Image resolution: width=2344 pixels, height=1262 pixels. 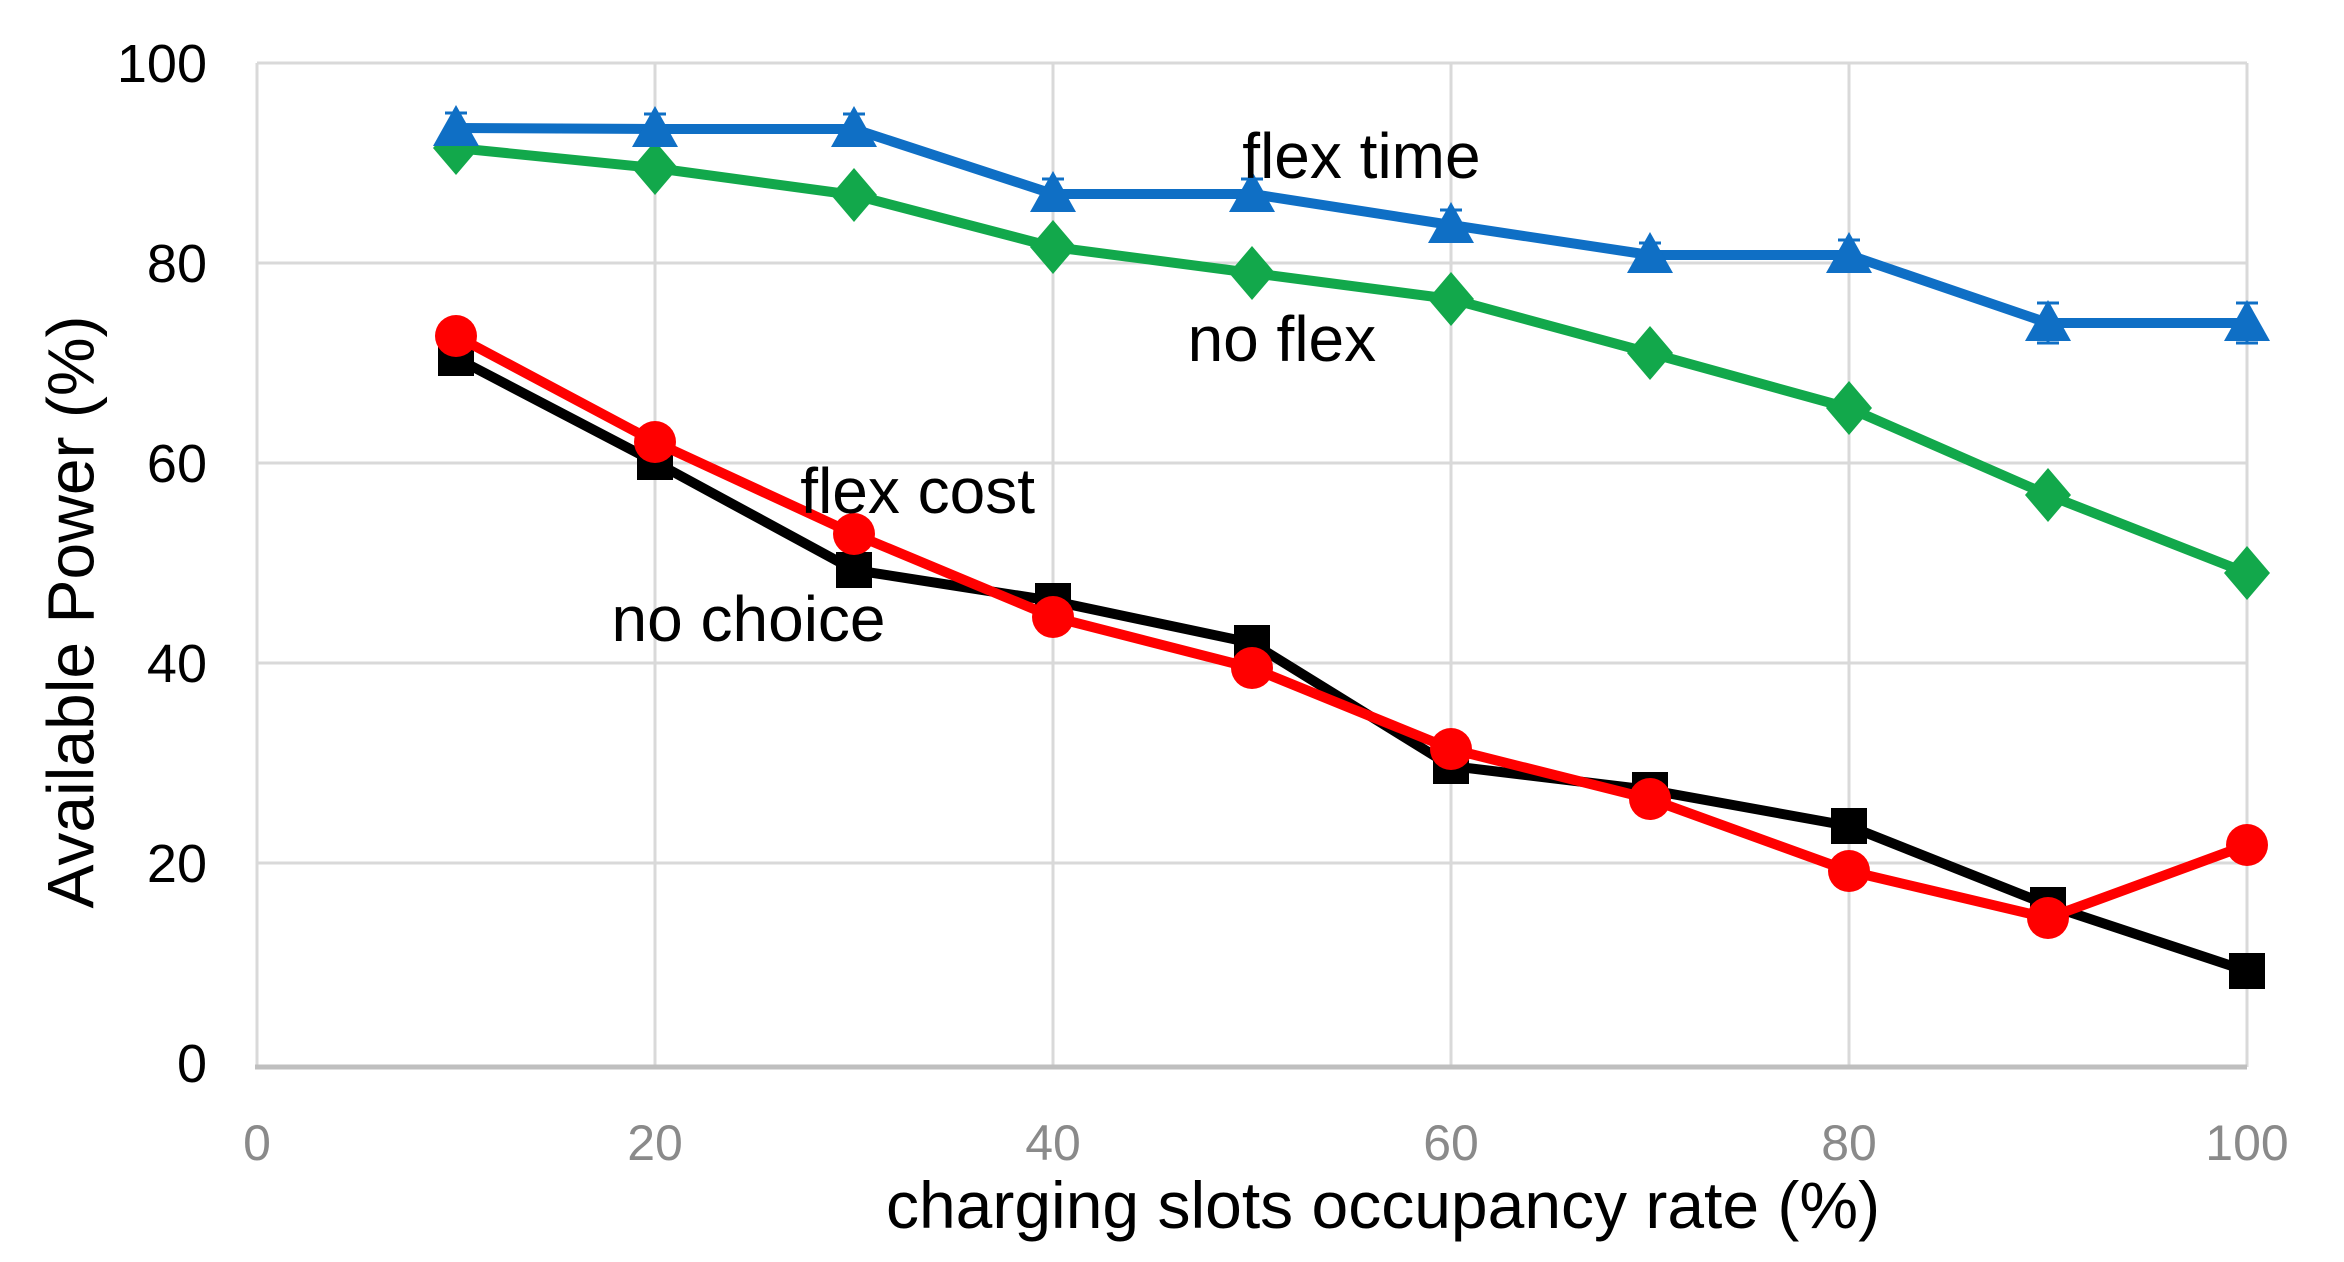 What do you see at coordinates (177, 264) in the screenshot?
I see `y-tick-label: 80` at bounding box center [177, 264].